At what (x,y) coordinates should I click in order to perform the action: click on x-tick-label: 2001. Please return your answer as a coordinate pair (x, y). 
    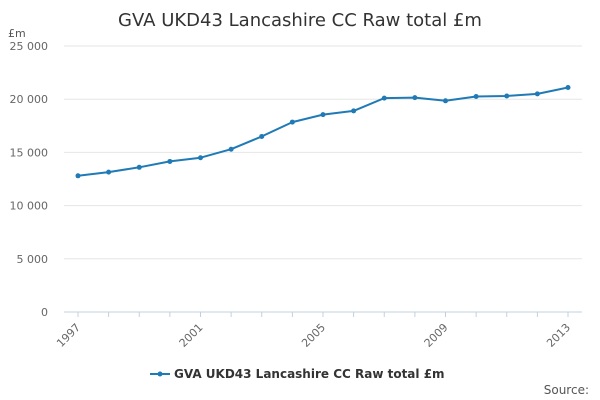
    Looking at the image, I should click on (191, 335).